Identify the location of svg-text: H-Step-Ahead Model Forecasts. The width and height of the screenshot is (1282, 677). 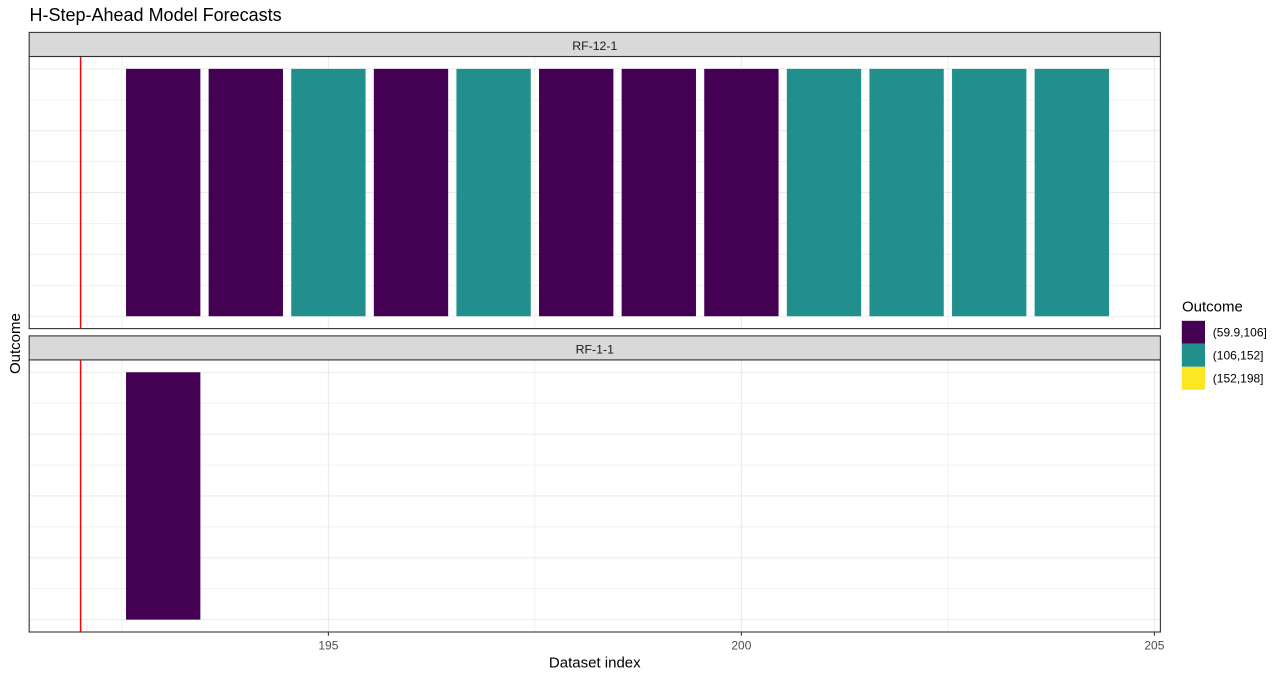
(156, 15).